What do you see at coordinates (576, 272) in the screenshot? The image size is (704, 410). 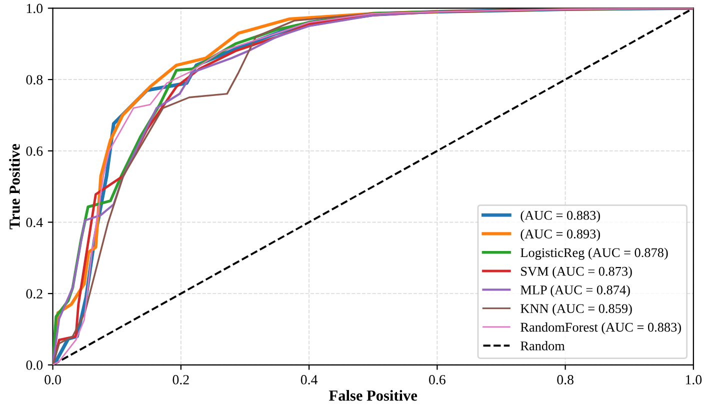 I see `legend-label: SVM (AUC = 0.873)` at bounding box center [576, 272].